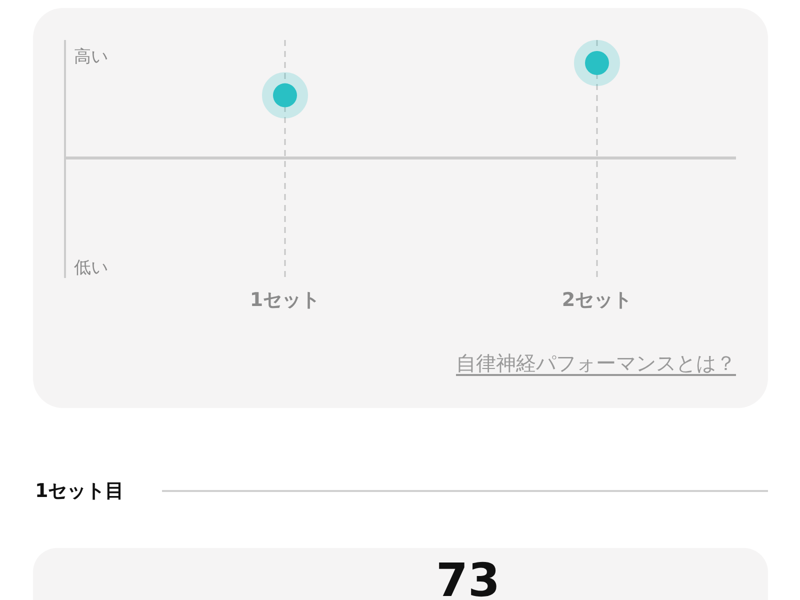 The width and height of the screenshot is (800, 600). Describe the element at coordinates (597, 300) in the screenshot. I see `x-tick-label: 2セット` at that location.